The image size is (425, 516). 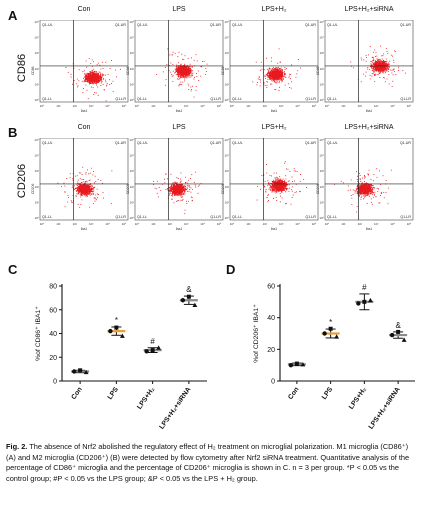 What do you see at coordinates (84, 127) in the screenshot?
I see `column-title: Con` at bounding box center [84, 127].